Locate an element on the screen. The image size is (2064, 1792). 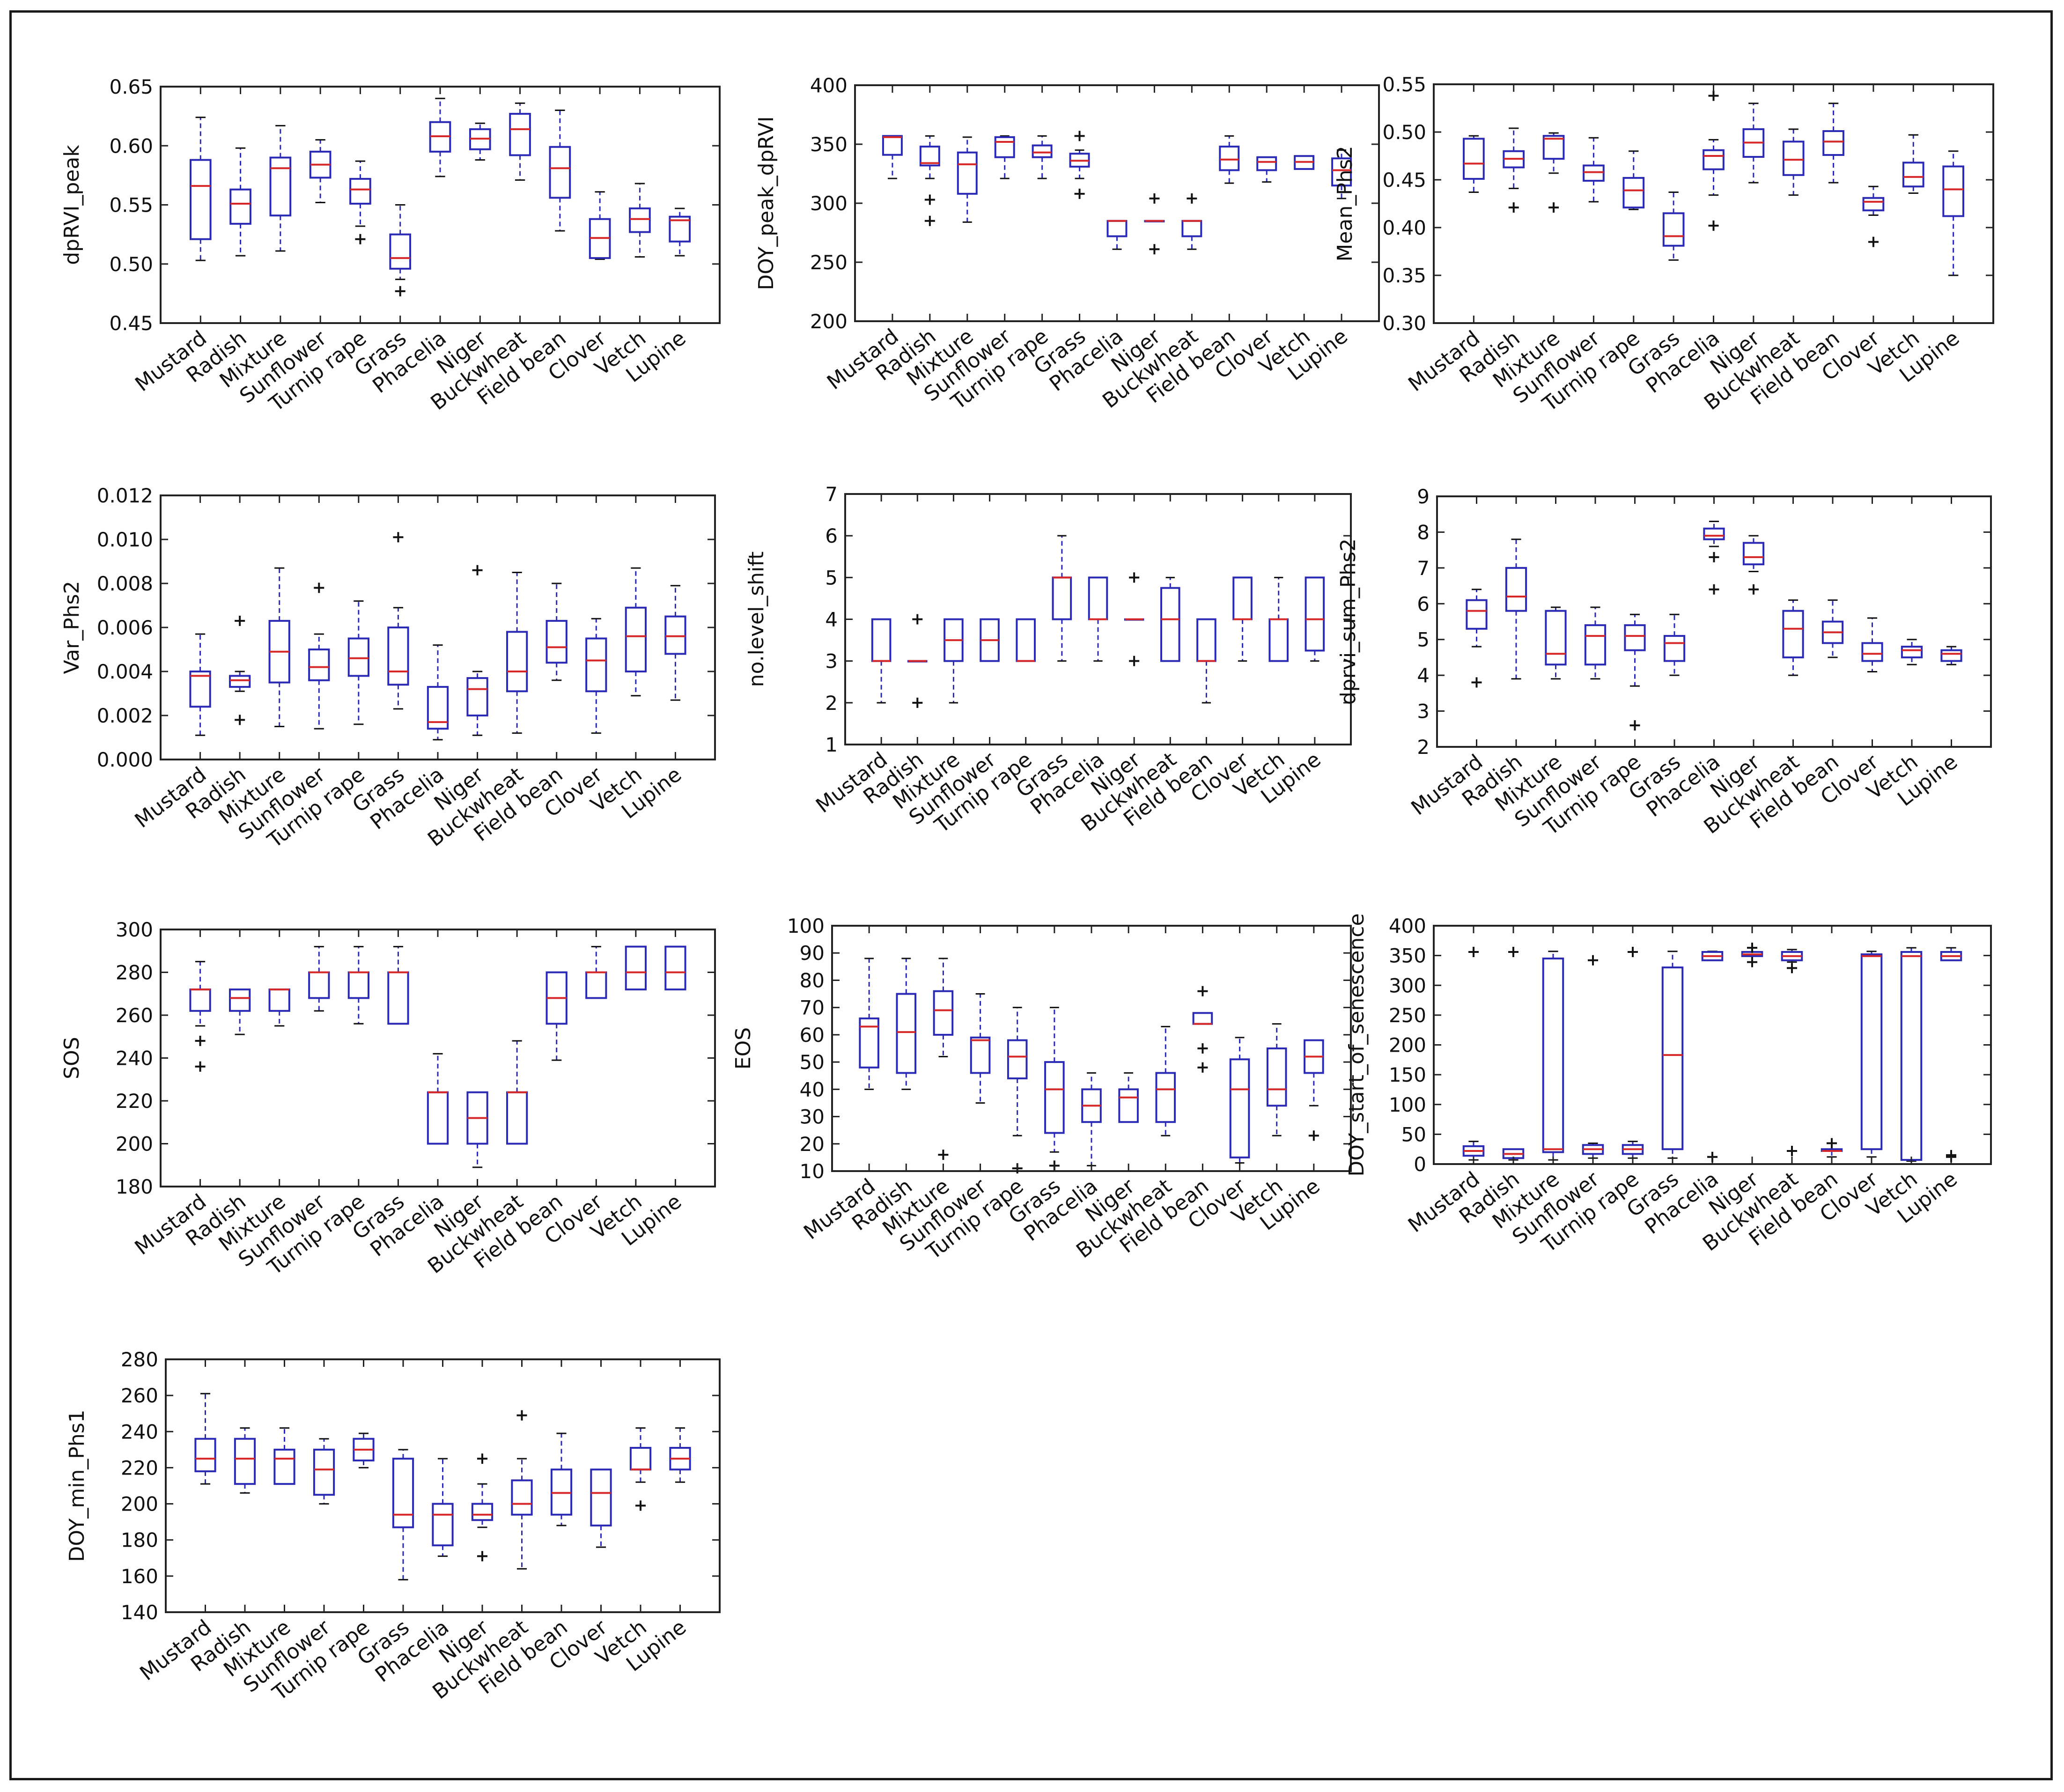
y-tick-label: 20 is located at coordinates (812, 1144).